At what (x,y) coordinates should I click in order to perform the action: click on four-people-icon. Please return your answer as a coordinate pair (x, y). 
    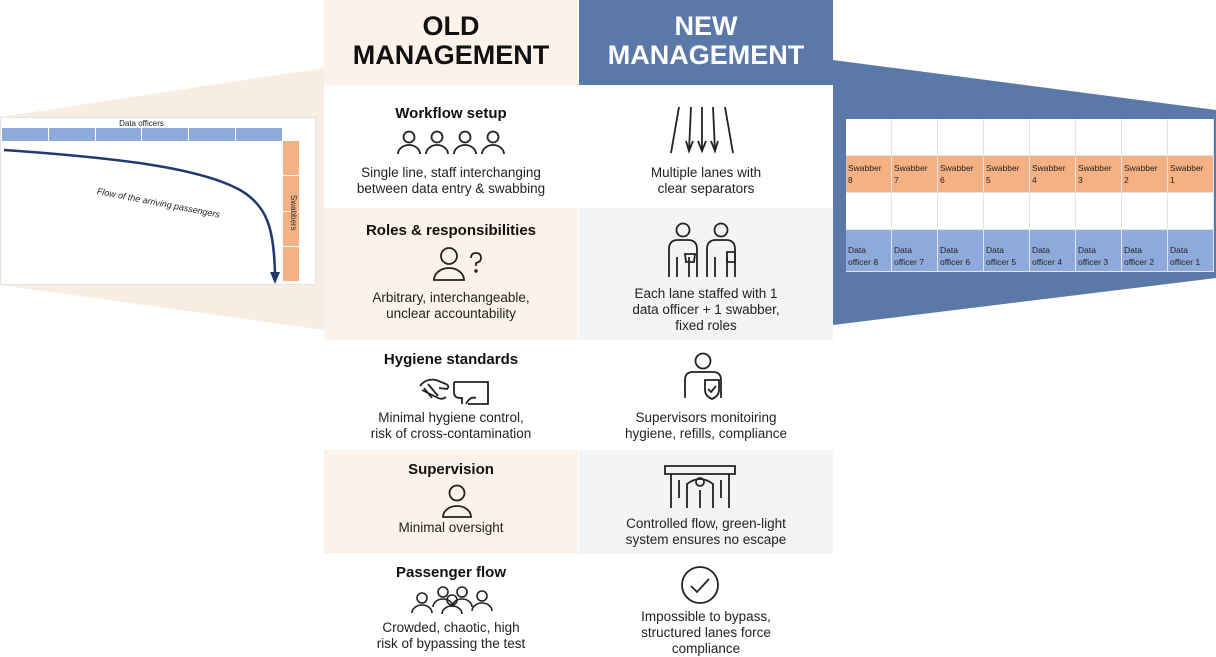
    Looking at the image, I should click on (452, 142).